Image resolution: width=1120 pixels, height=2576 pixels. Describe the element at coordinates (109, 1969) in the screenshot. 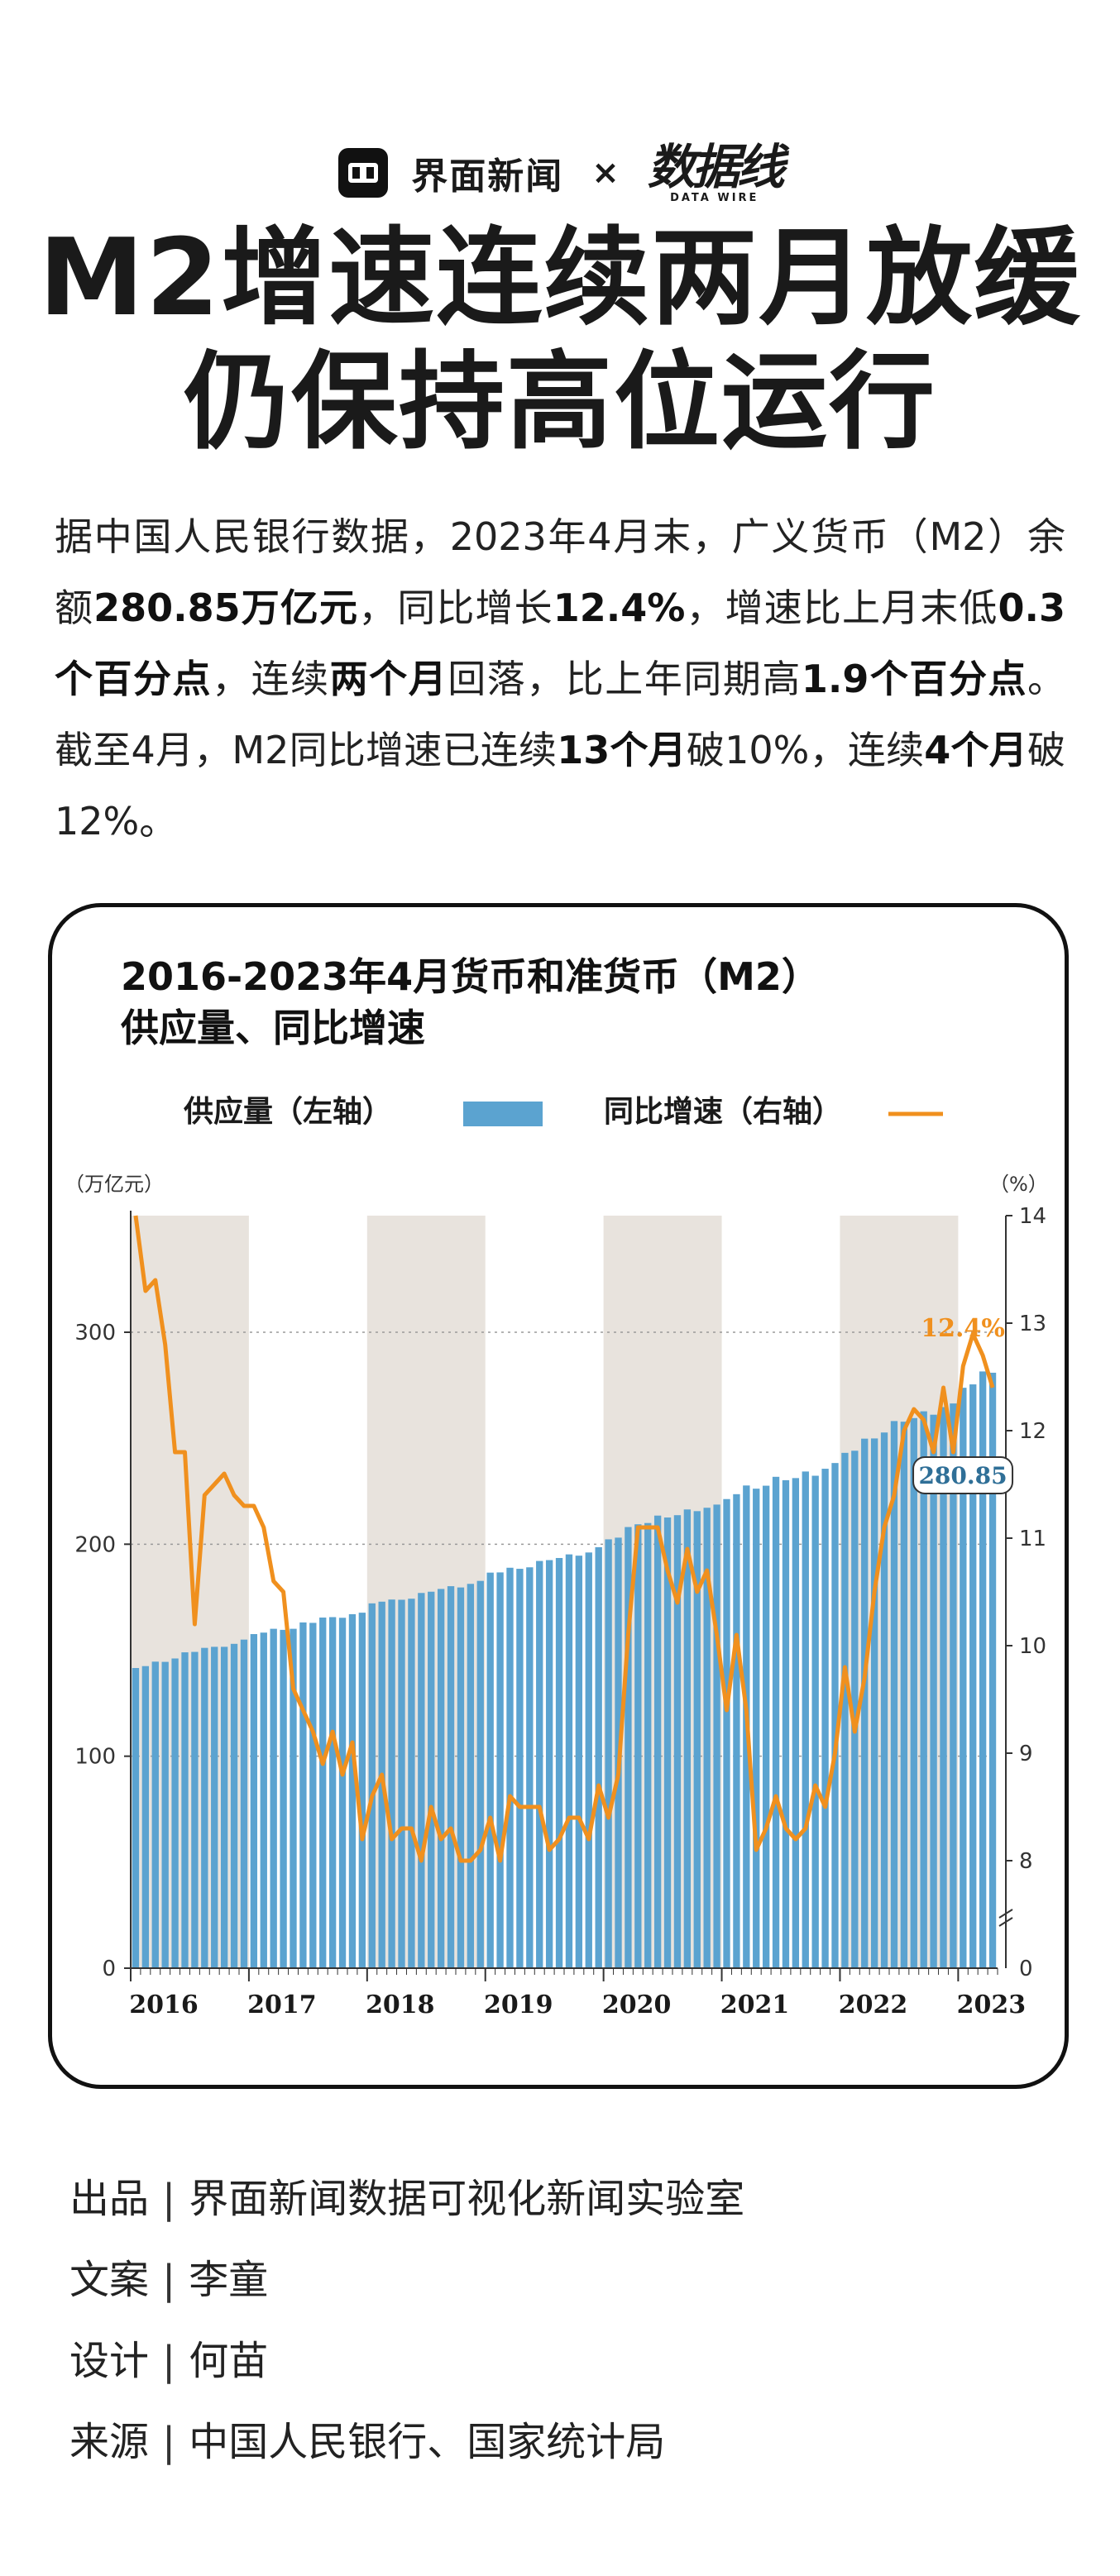

I see `left-tick-label: 0` at that location.